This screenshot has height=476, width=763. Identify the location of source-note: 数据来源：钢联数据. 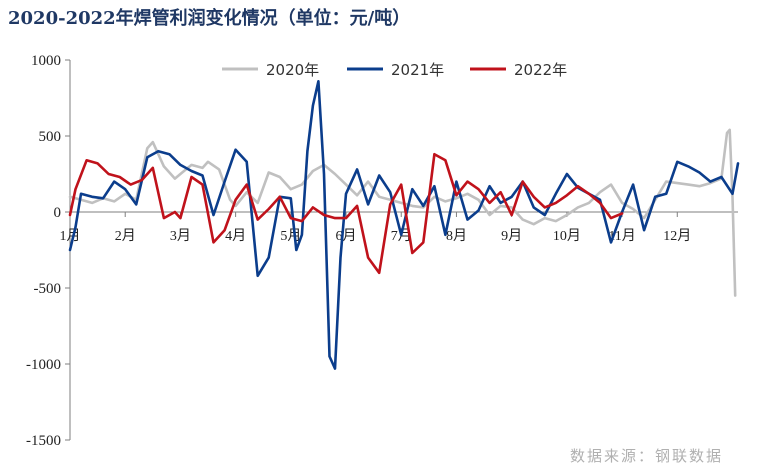
(646, 456).